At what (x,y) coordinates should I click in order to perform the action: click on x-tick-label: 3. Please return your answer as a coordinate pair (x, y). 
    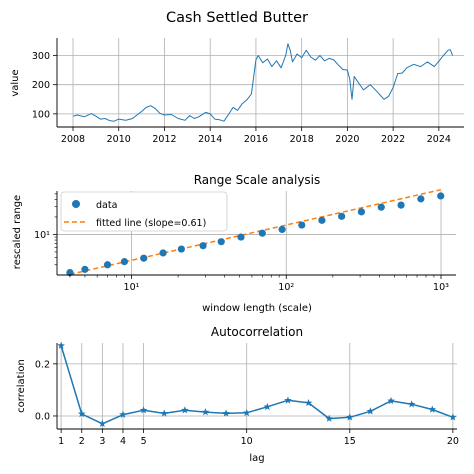
    Looking at the image, I should click on (102, 441).